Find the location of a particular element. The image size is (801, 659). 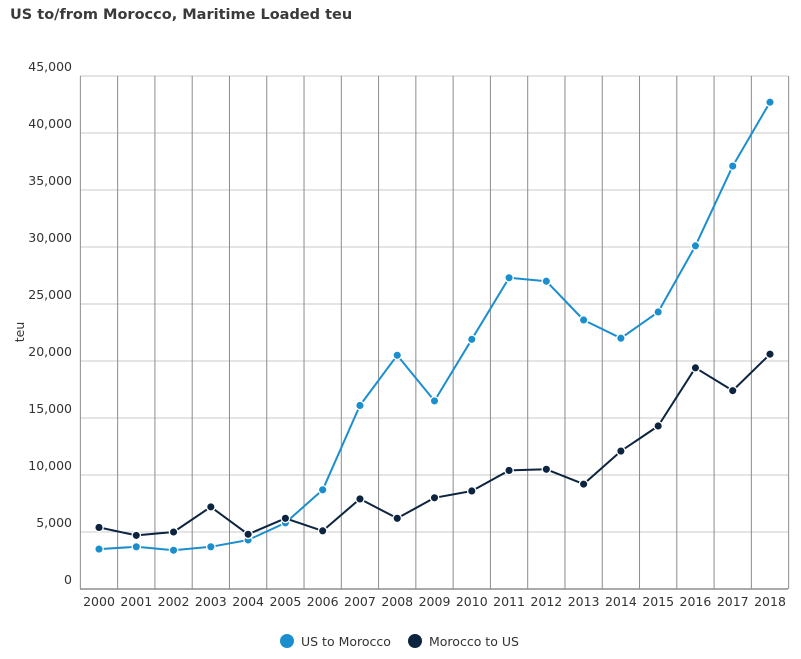

x-tick-label: 2012 is located at coordinates (546, 601).